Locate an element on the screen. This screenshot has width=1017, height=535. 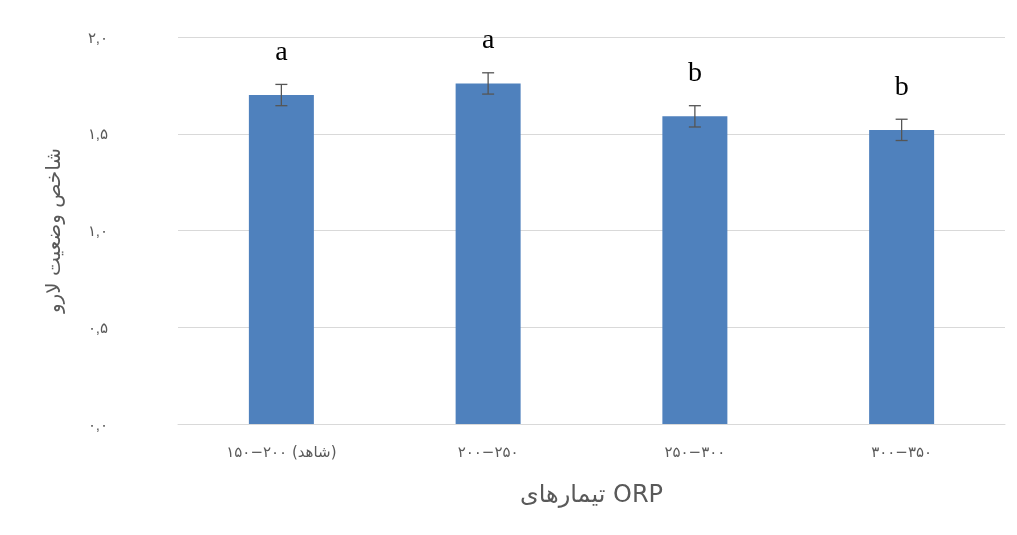
y-tick-label: ۱,۰ is located at coordinates (97, 230).